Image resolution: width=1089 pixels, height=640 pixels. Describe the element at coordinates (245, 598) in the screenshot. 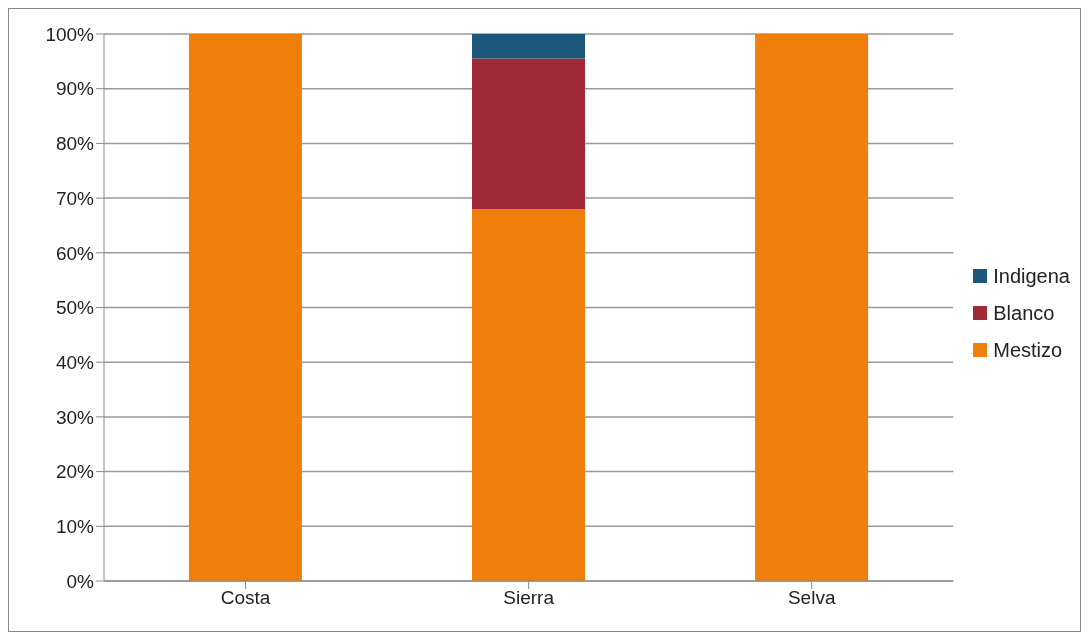

I see `x-tick-label: Costa` at that location.